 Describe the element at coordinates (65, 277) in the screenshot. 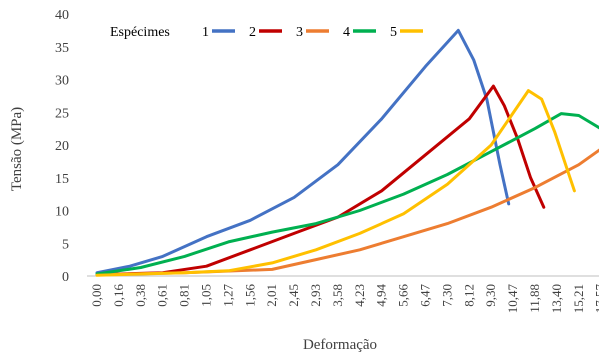

I see `y-tick-label: 0` at that location.